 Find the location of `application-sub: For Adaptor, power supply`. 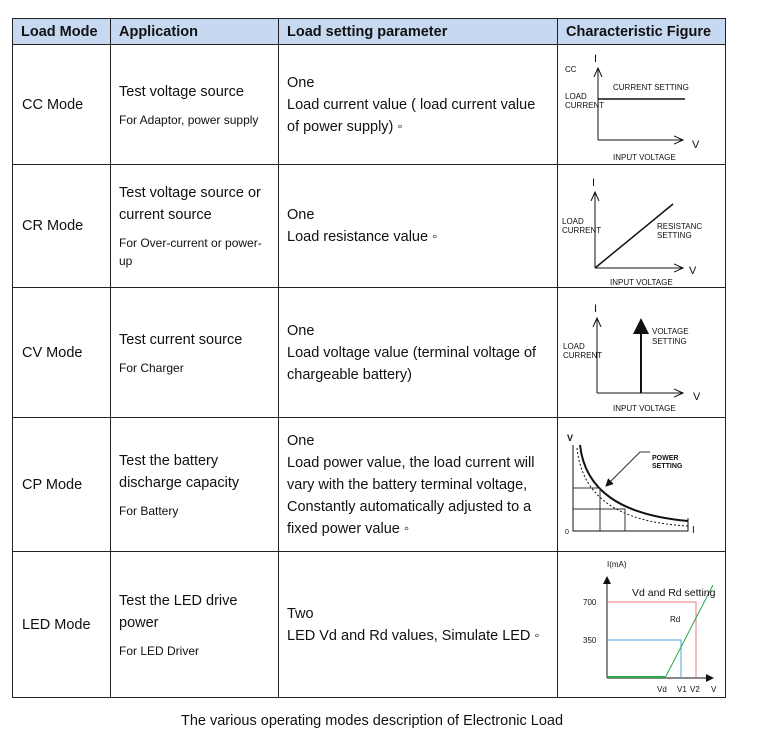

application-sub: For Adaptor, power supply is located at coordinates (189, 119).